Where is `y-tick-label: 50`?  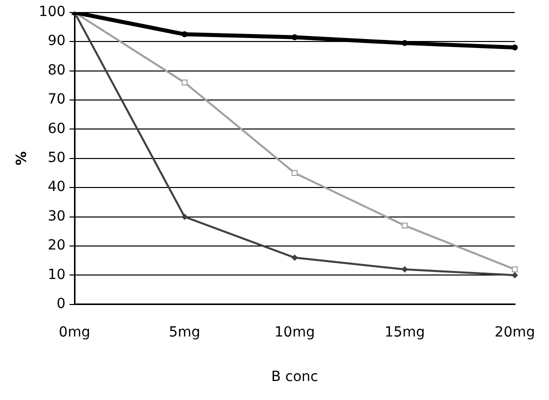 y-tick-label: 50 is located at coordinates (57, 158).